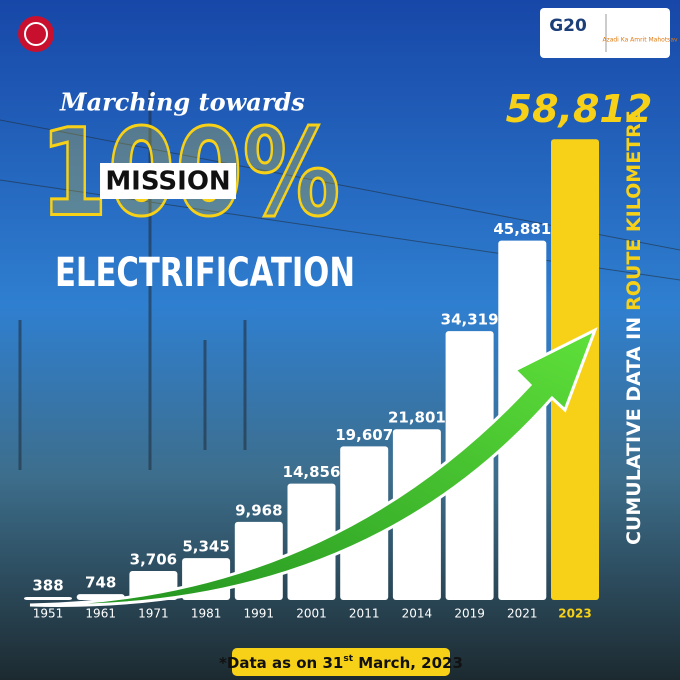 This screenshot has width=680, height=680. What do you see at coordinates (634, 431) in the screenshot?
I see `axis-label-white: CUMULATIVE DATA IN` at bounding box center [634, 431].